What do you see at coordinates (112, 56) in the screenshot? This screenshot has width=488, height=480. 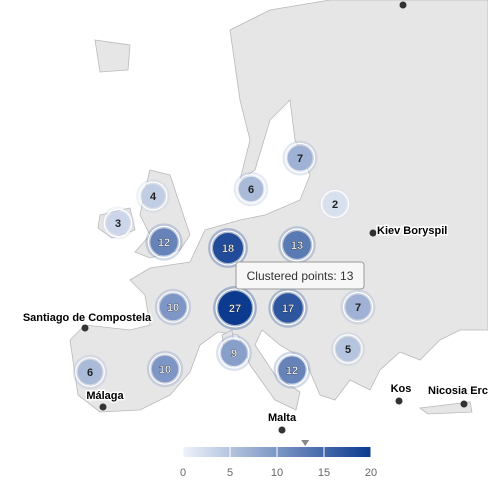 I see `iceland` at bounding box center [112, 56].